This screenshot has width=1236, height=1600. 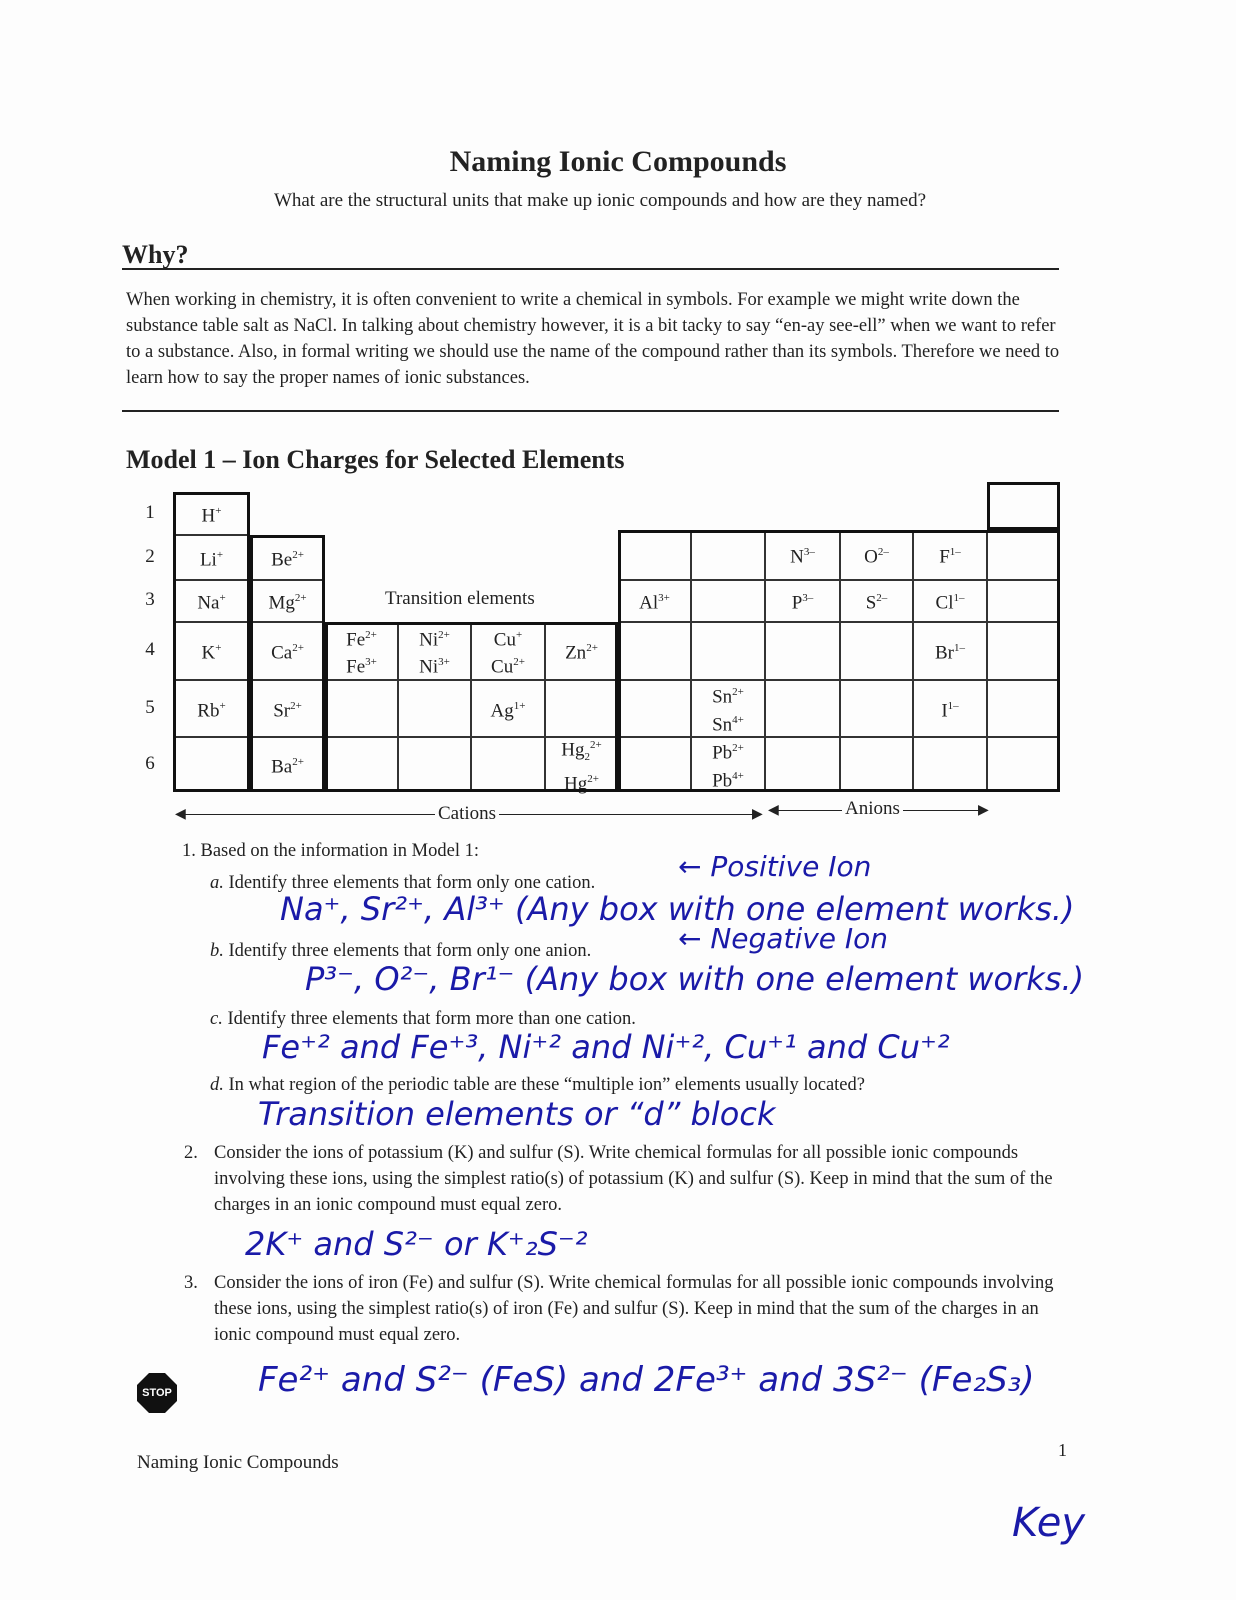 I want to click on cations-label: Cations, so click(x=467, y=814).